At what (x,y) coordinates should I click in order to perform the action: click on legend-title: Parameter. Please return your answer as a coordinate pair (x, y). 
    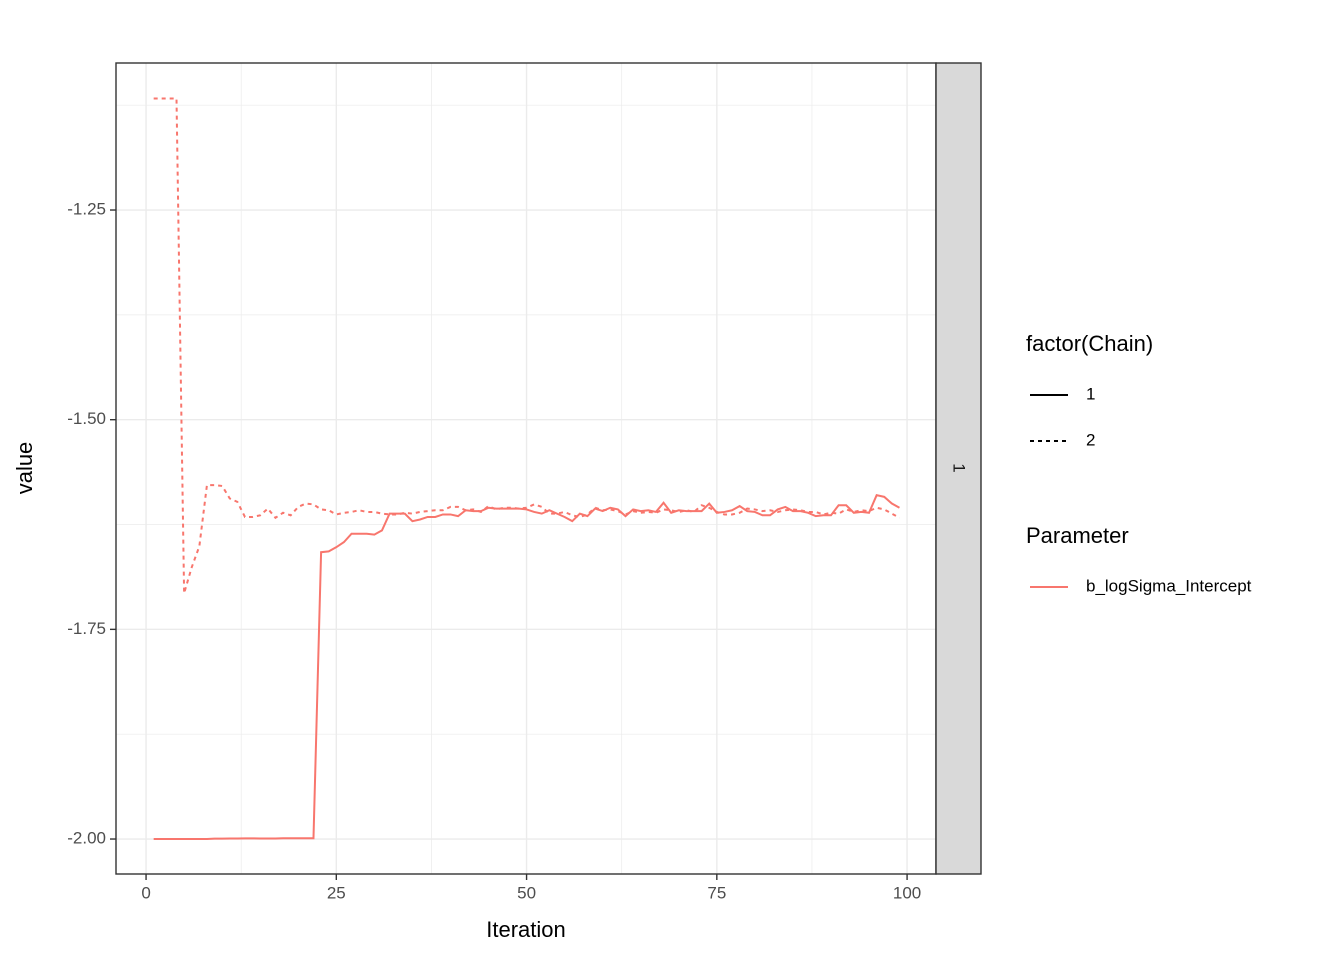
    Looking at the image, I should click on (1077, 535).